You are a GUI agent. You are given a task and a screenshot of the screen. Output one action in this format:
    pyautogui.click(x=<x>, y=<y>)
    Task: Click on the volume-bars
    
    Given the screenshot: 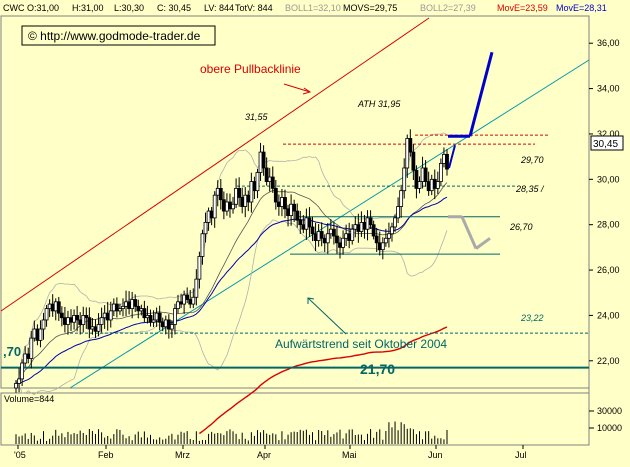 What is the action you would take?
    pyautogui.click(x=231, y=432)
    